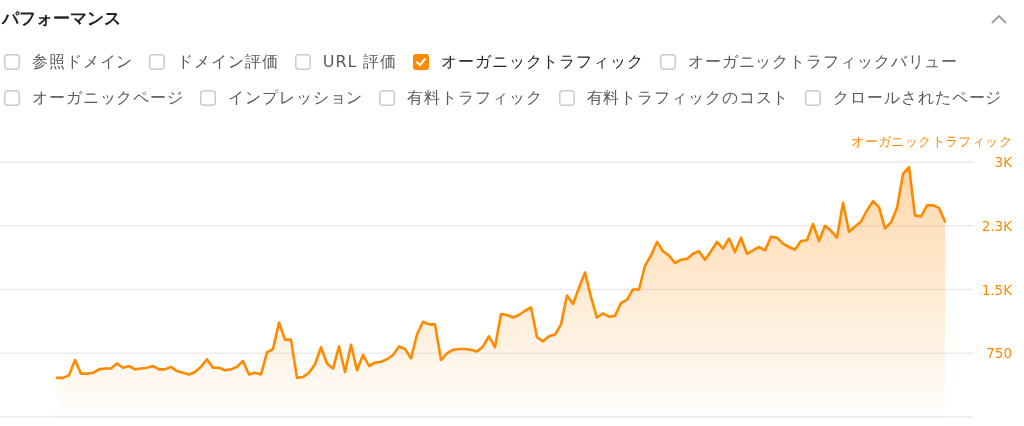  Describe the element at coordinates (360, 62) in the screenshot. I see `text: URL 評価` at that location.